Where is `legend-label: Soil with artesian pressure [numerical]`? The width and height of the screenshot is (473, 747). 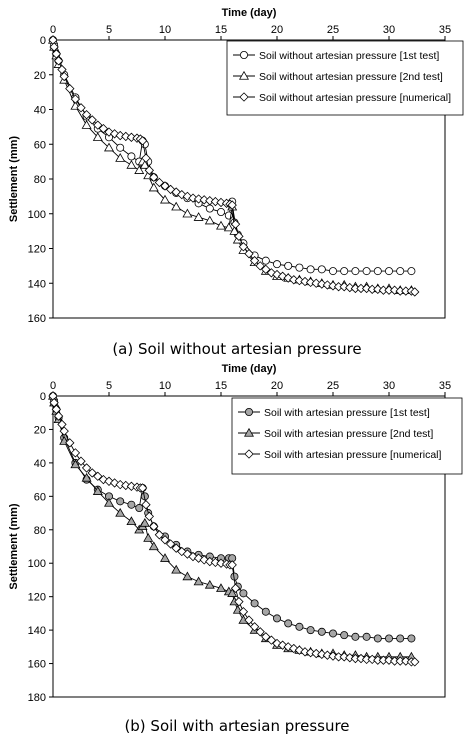 legend-label: Soil with artesian pressure [numerical] is located at coordinates (352, 455).